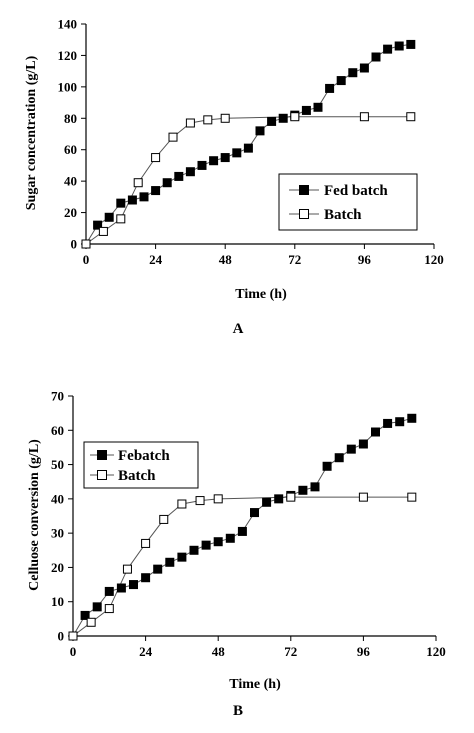 The width and height of the screenshot is (474, 733). What do you see at coordinates (86, 259) in the screenshot?
I see `panel-a-x-tick-label: 0` at bounding box center [86, 259].